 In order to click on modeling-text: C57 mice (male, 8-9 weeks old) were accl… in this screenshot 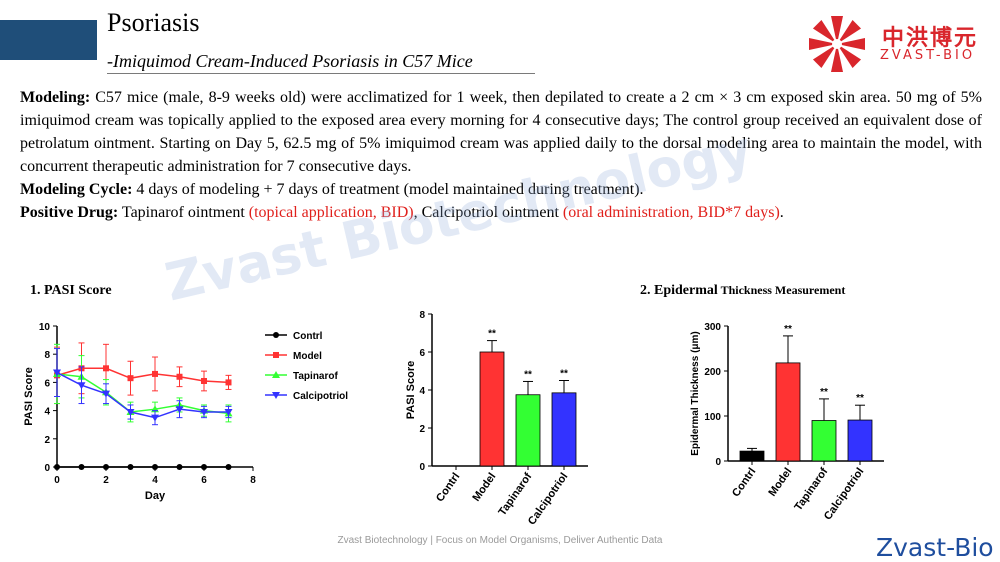, I will do `click(501, 132)`.